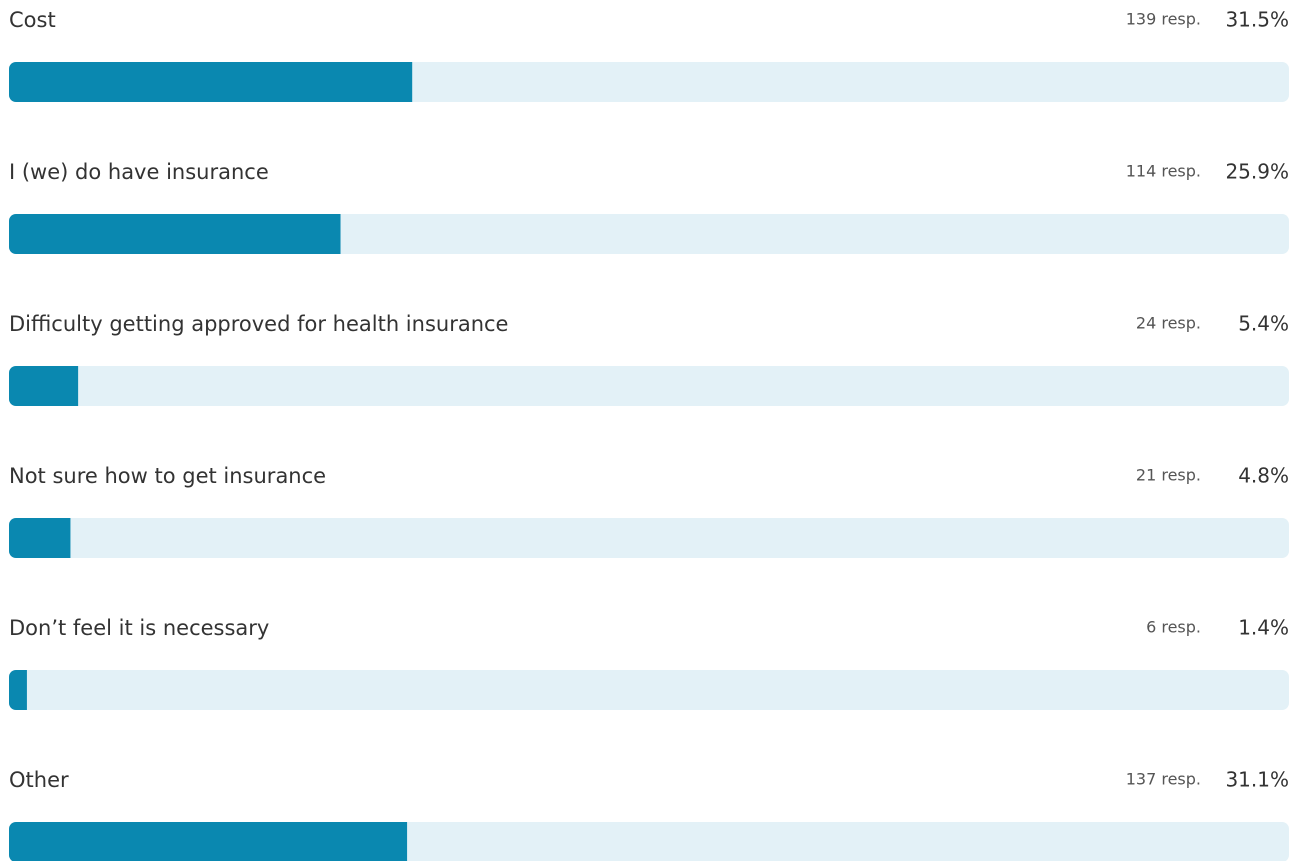 This screenshot has width=1304, height=861. I want to click on response-count: 137 resp., so click(1163, 779).